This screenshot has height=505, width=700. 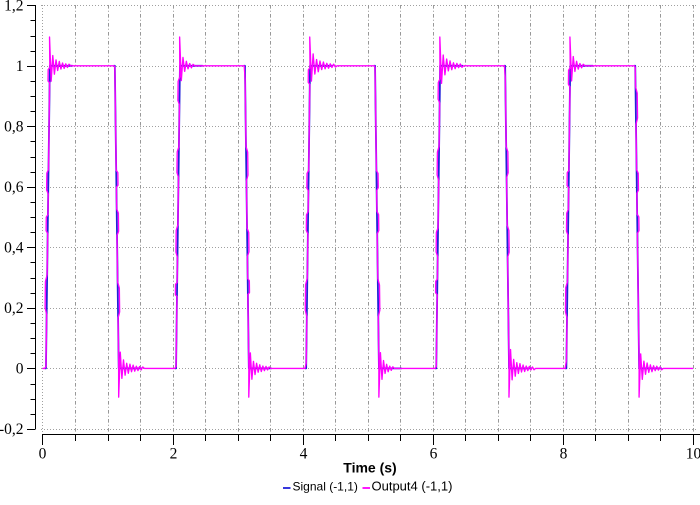 I want to click on svg-text: 8, so click(x=564, y=454).